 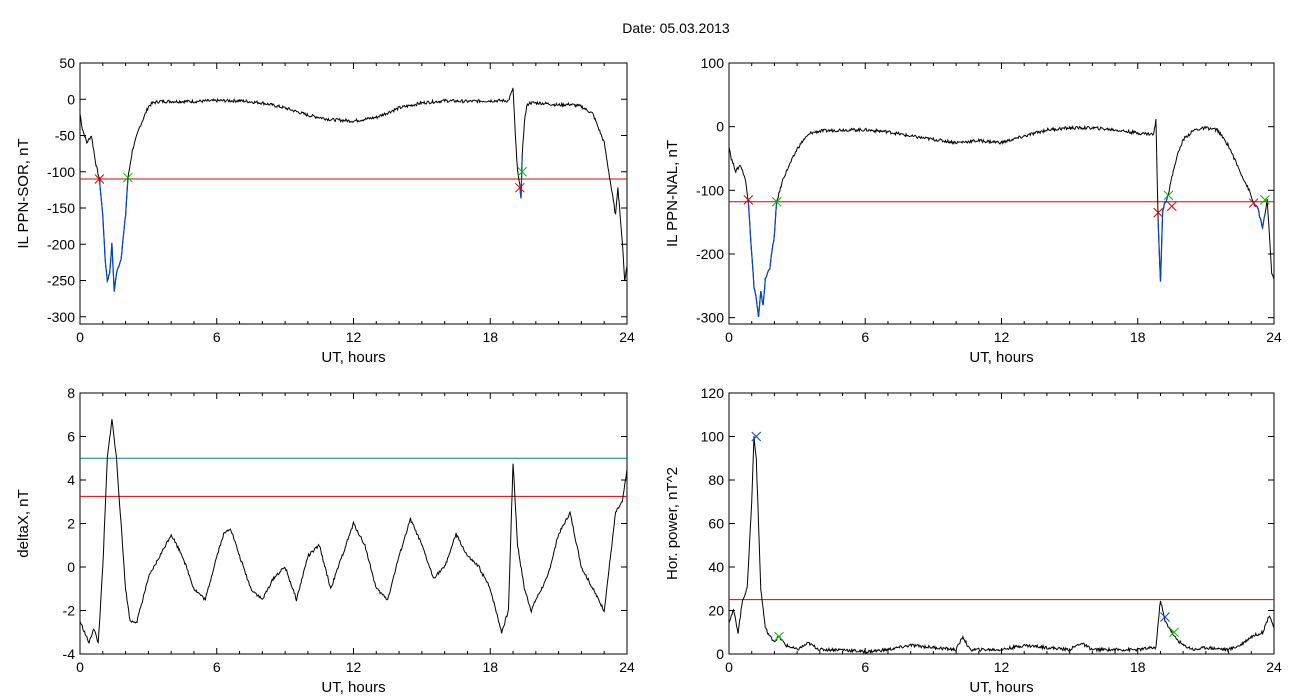 I want to click on y-axis-label: Hor. power, nT^2, so click(x=672, y=523).